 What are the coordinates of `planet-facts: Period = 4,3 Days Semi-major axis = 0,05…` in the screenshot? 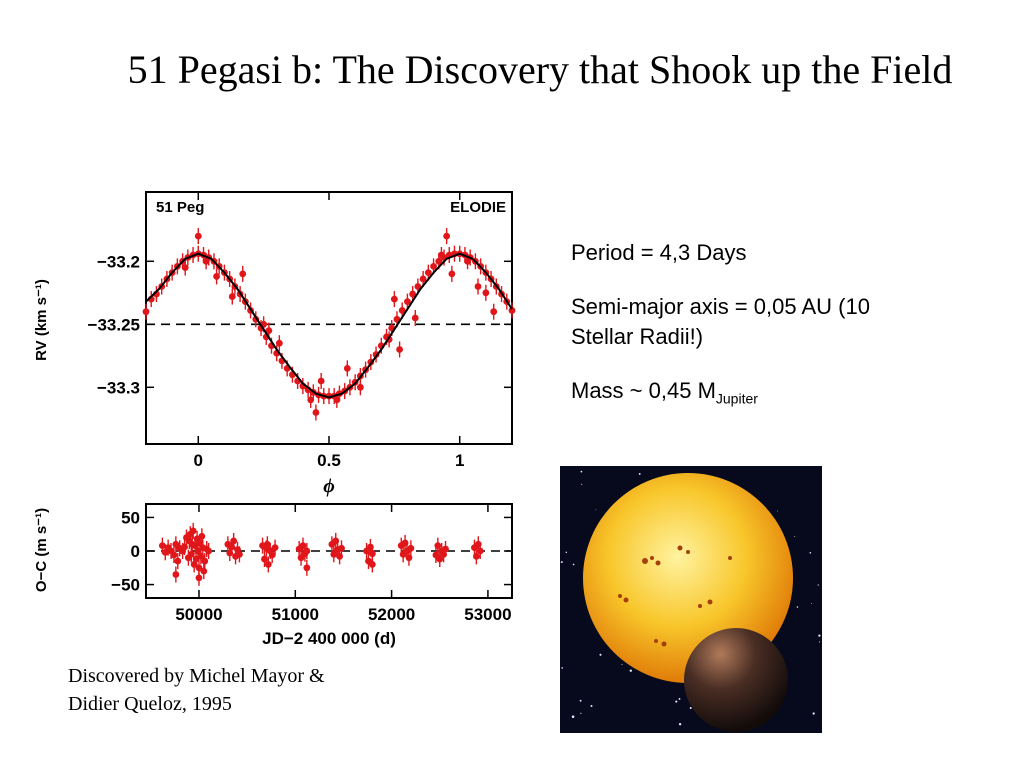 It's located at (791, 325).